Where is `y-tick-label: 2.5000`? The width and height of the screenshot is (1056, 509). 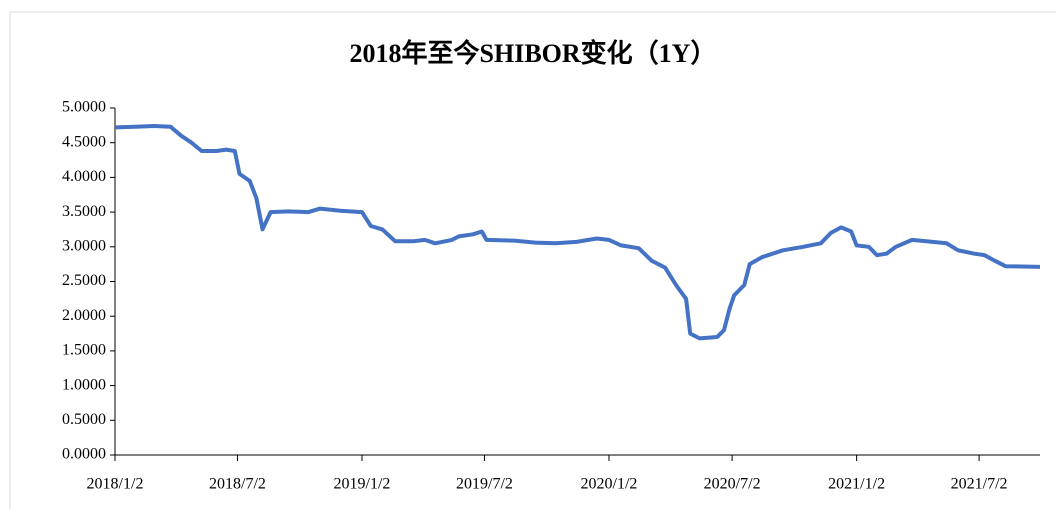 y-tick-label: 2.5000 is located at coordinates (84, 280).